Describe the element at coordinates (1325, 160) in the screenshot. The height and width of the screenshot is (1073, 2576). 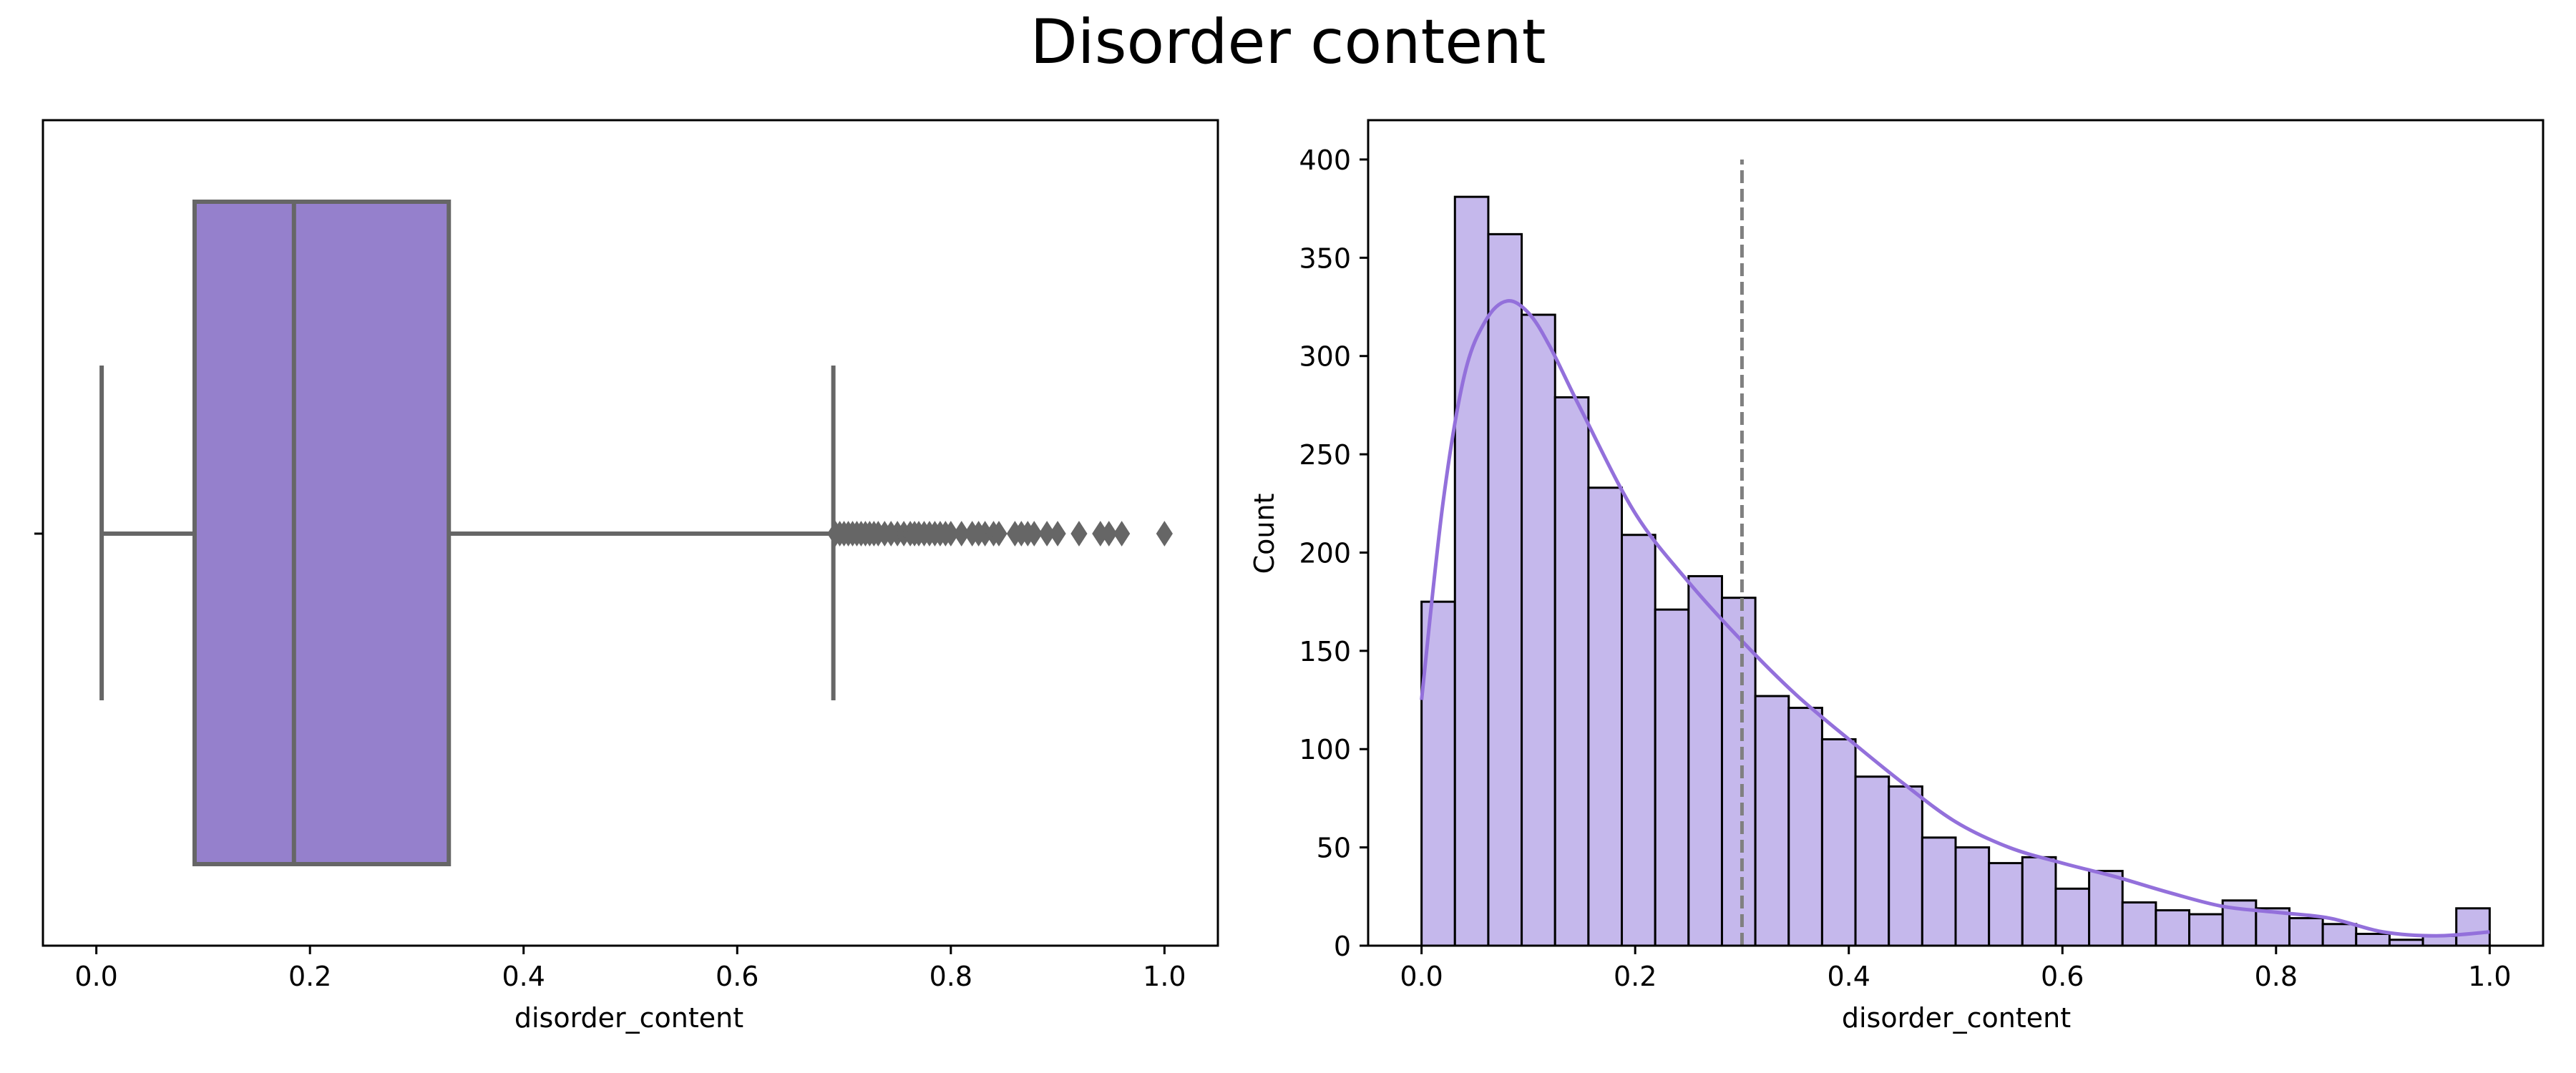
I see `y-tick-label: 400` at that location.